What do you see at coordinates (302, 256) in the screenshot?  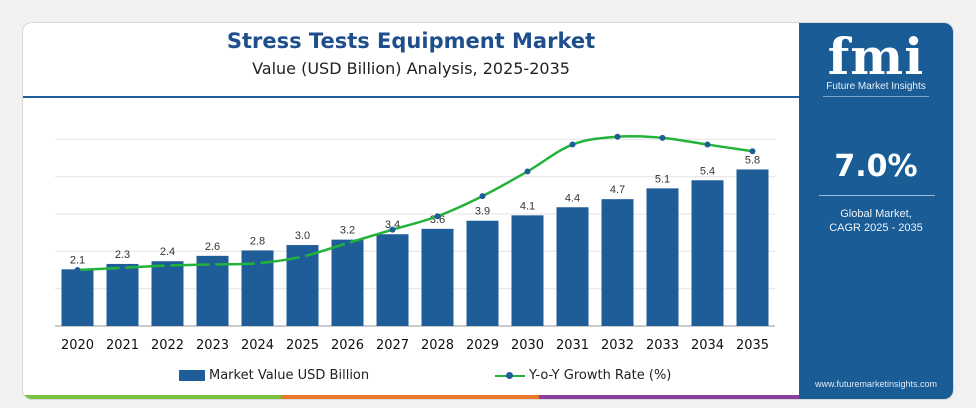 I see `growth-point-2025` at bounding box center [302, 256].